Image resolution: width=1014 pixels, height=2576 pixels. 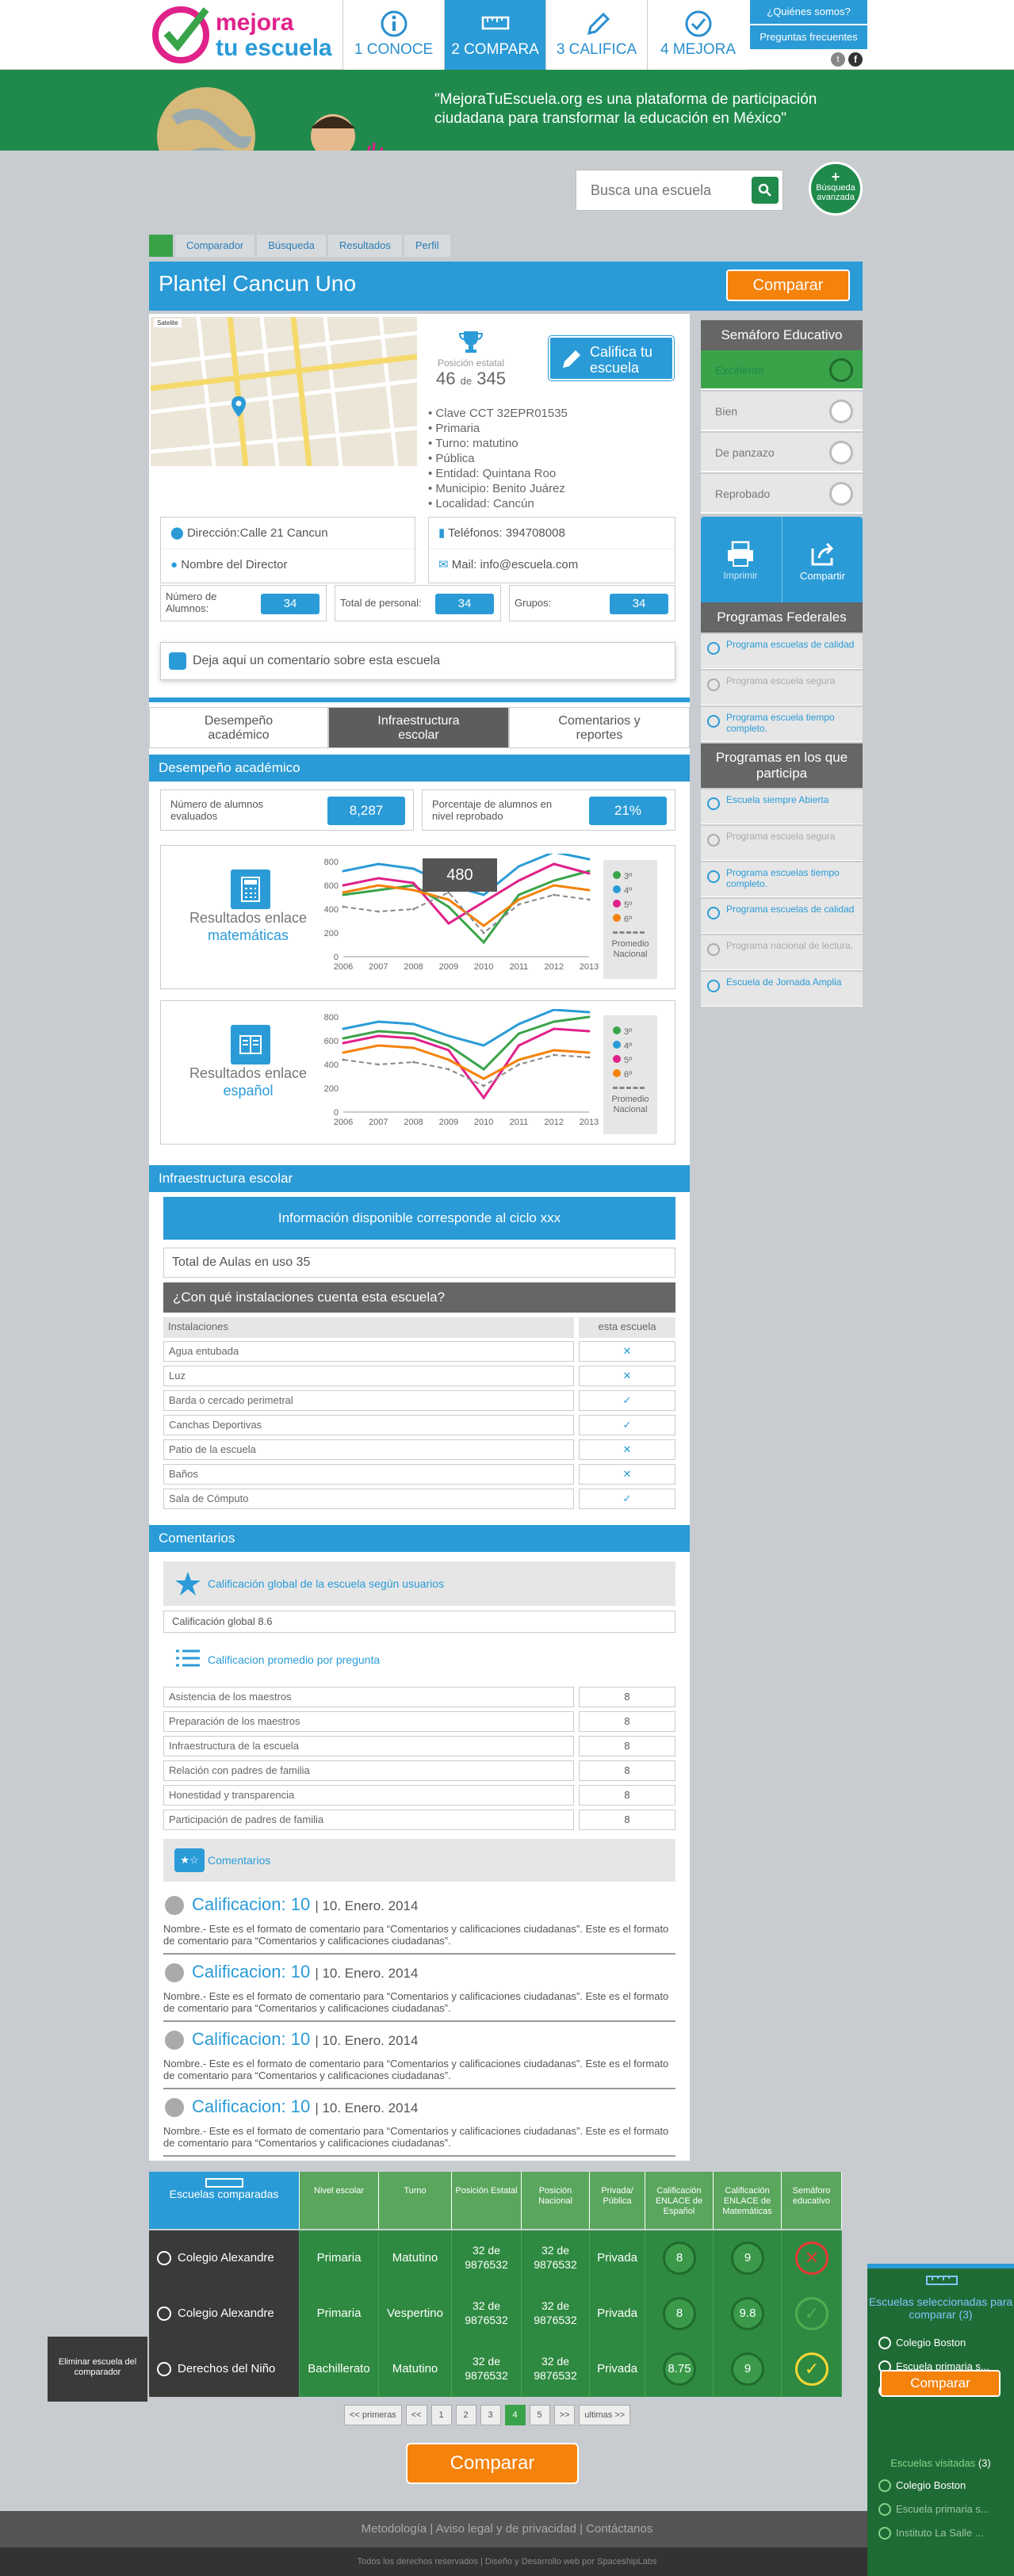 What do you see at coordinates (364, 246) in the screenshot?
I see `breadcrumb-resultados: Resultados` at bounding box center [364, 246].